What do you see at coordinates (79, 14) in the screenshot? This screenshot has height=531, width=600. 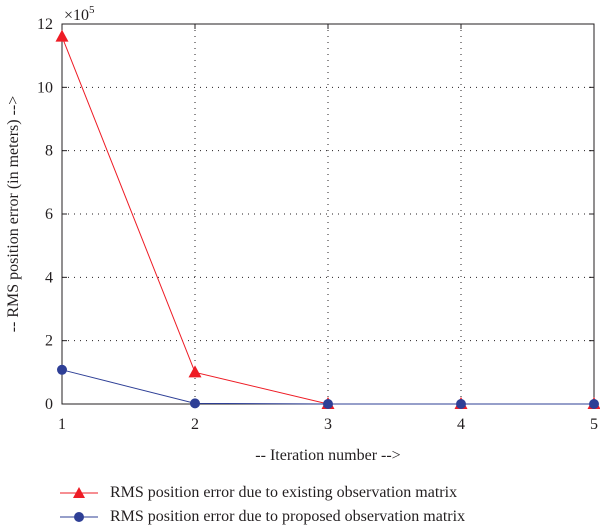 I see `y-multiplier: ×10⁵` at bounding box center [79, 14].